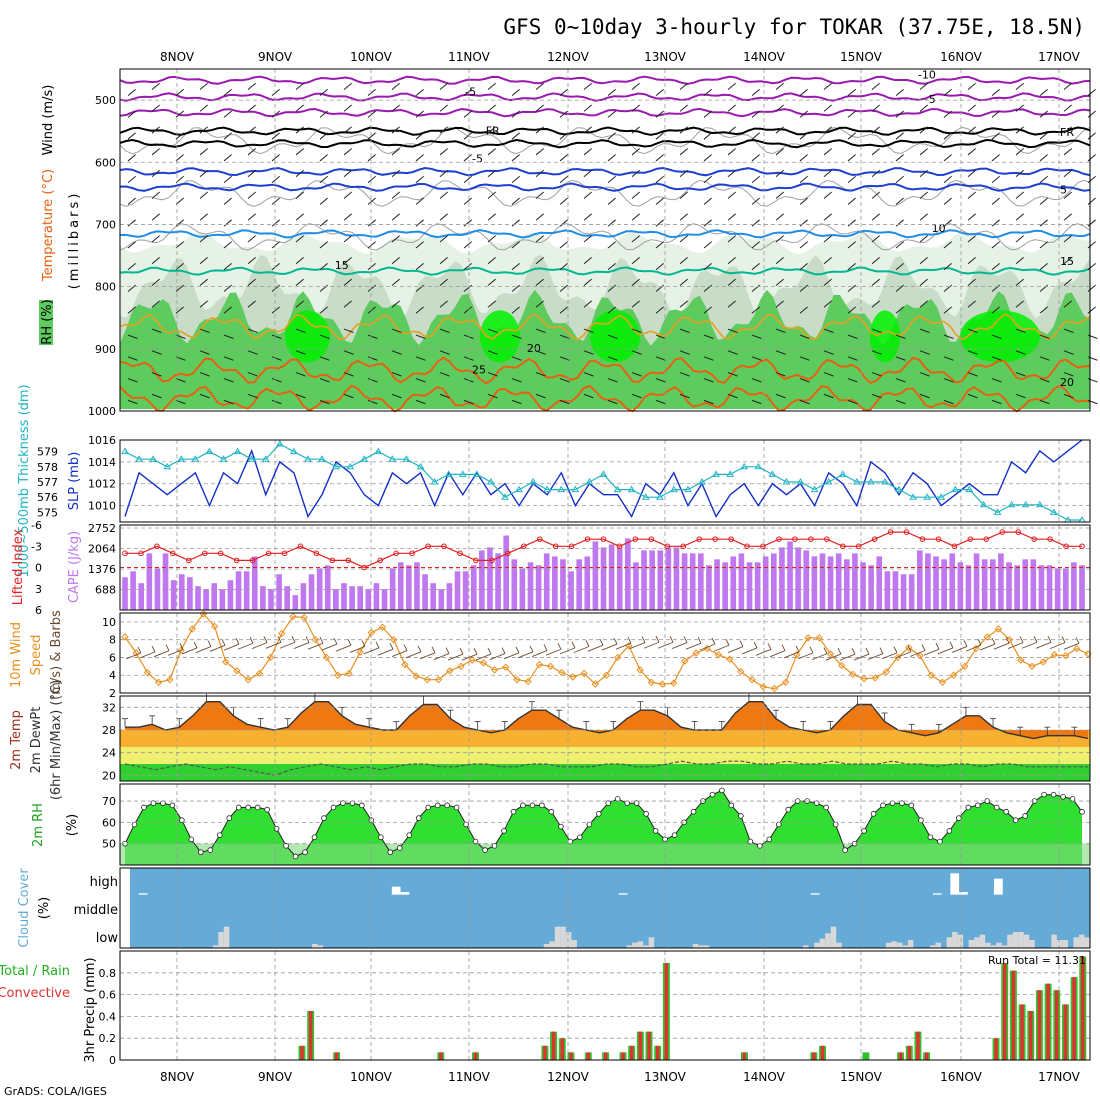 This screenshot has height=1100, width=1100. Describe the element at coordinates (605, 481) in the screenshot. I see `slp-frame` at that location.